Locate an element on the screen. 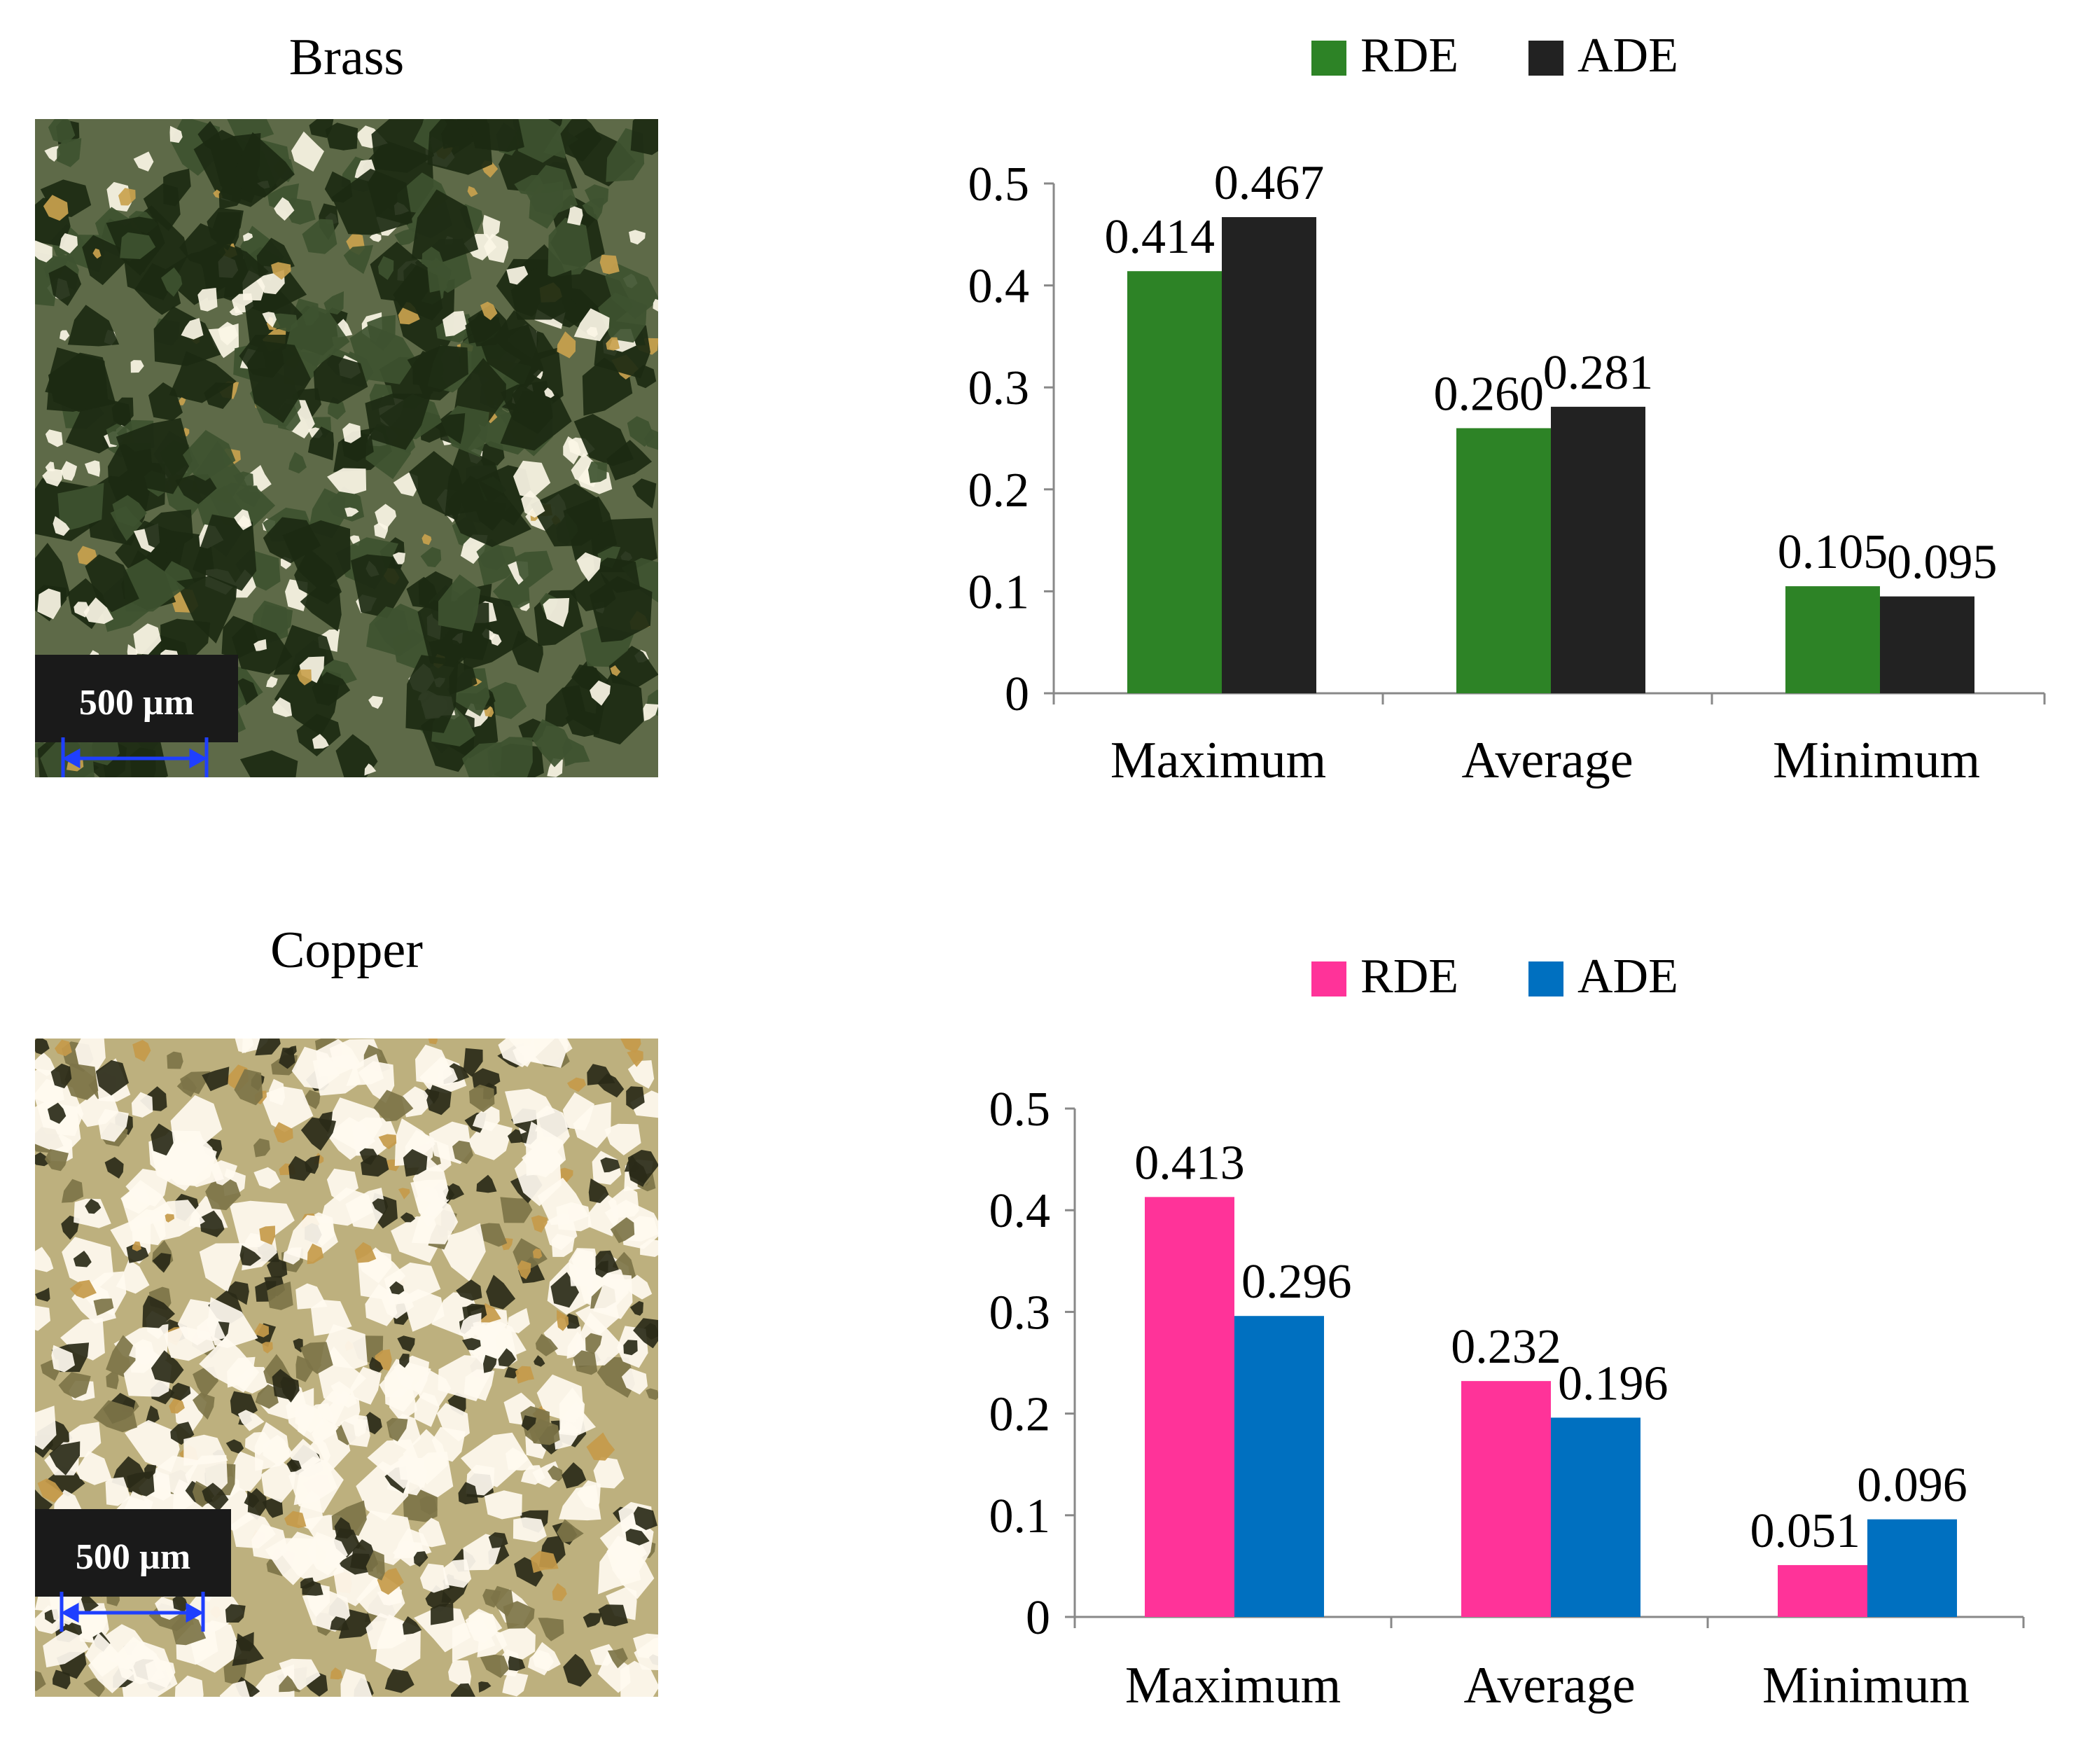 Image resolution: width=2076 pixels, height=1764 pixels. brass-y-tick-label: 0.4 is located at coordinates (999, 287).